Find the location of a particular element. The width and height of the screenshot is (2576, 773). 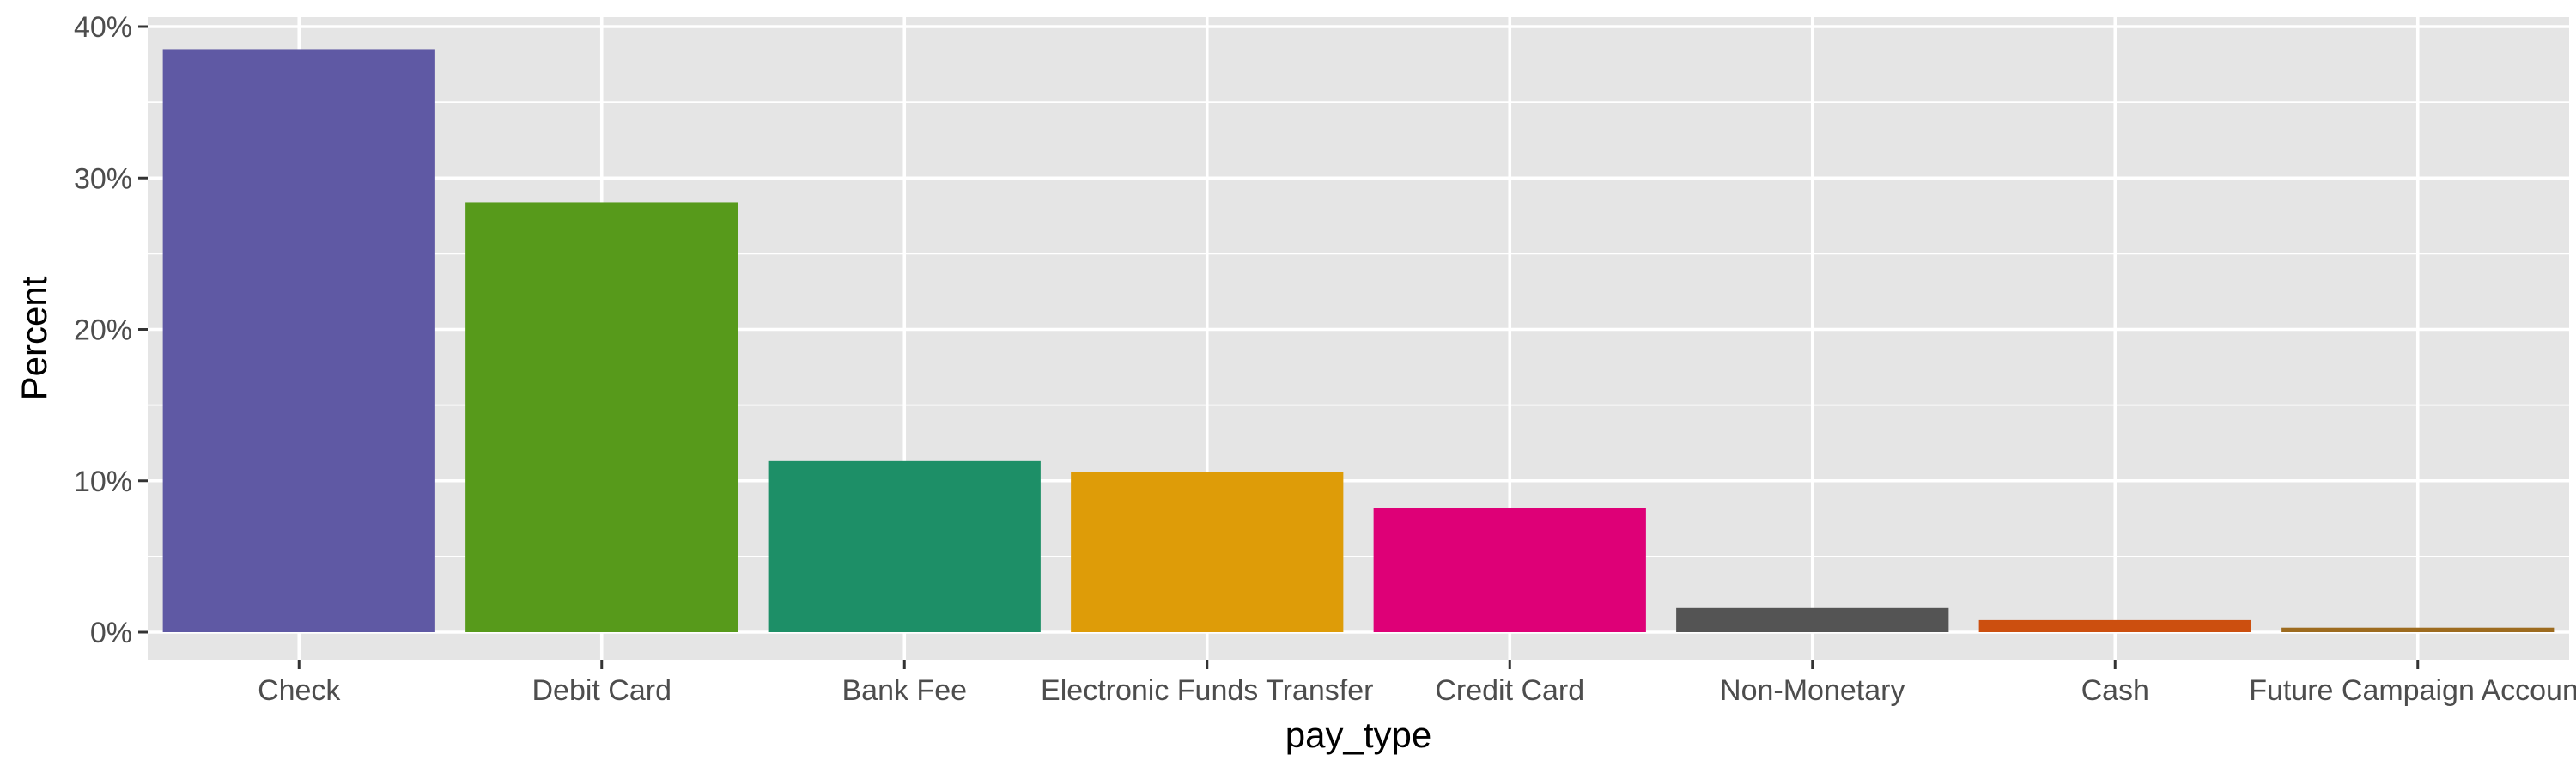

x-tick-label: Bank Fee is located at coordinates (904, 690).